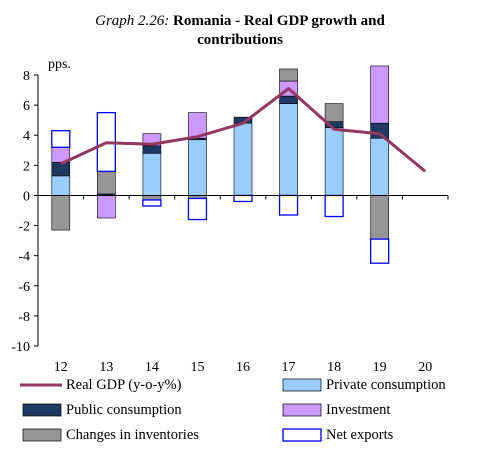 The height and width of the screenshot is (464, 480). Describe the element at coordinates (386, 385) in the screenshot. I see `legend-label: Private consumption` at that location.